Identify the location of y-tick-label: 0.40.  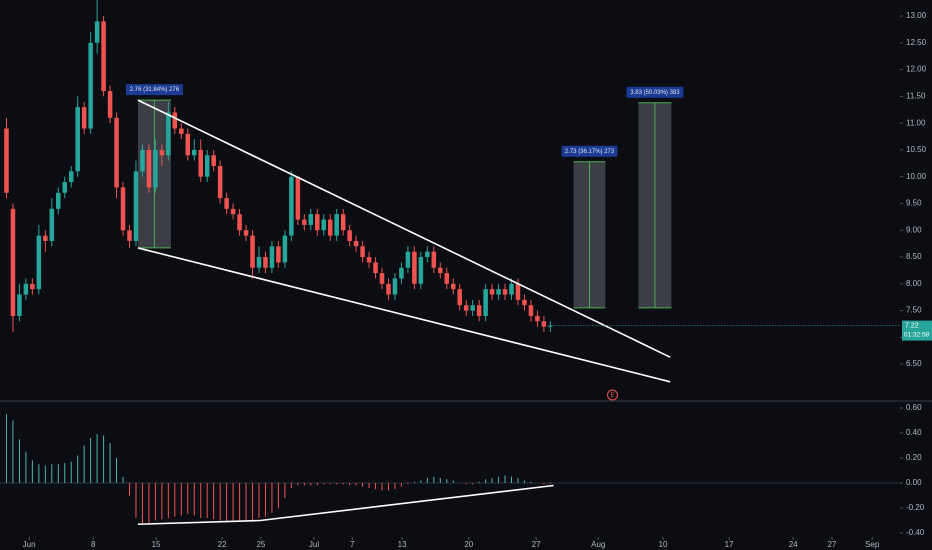
(914, 432).